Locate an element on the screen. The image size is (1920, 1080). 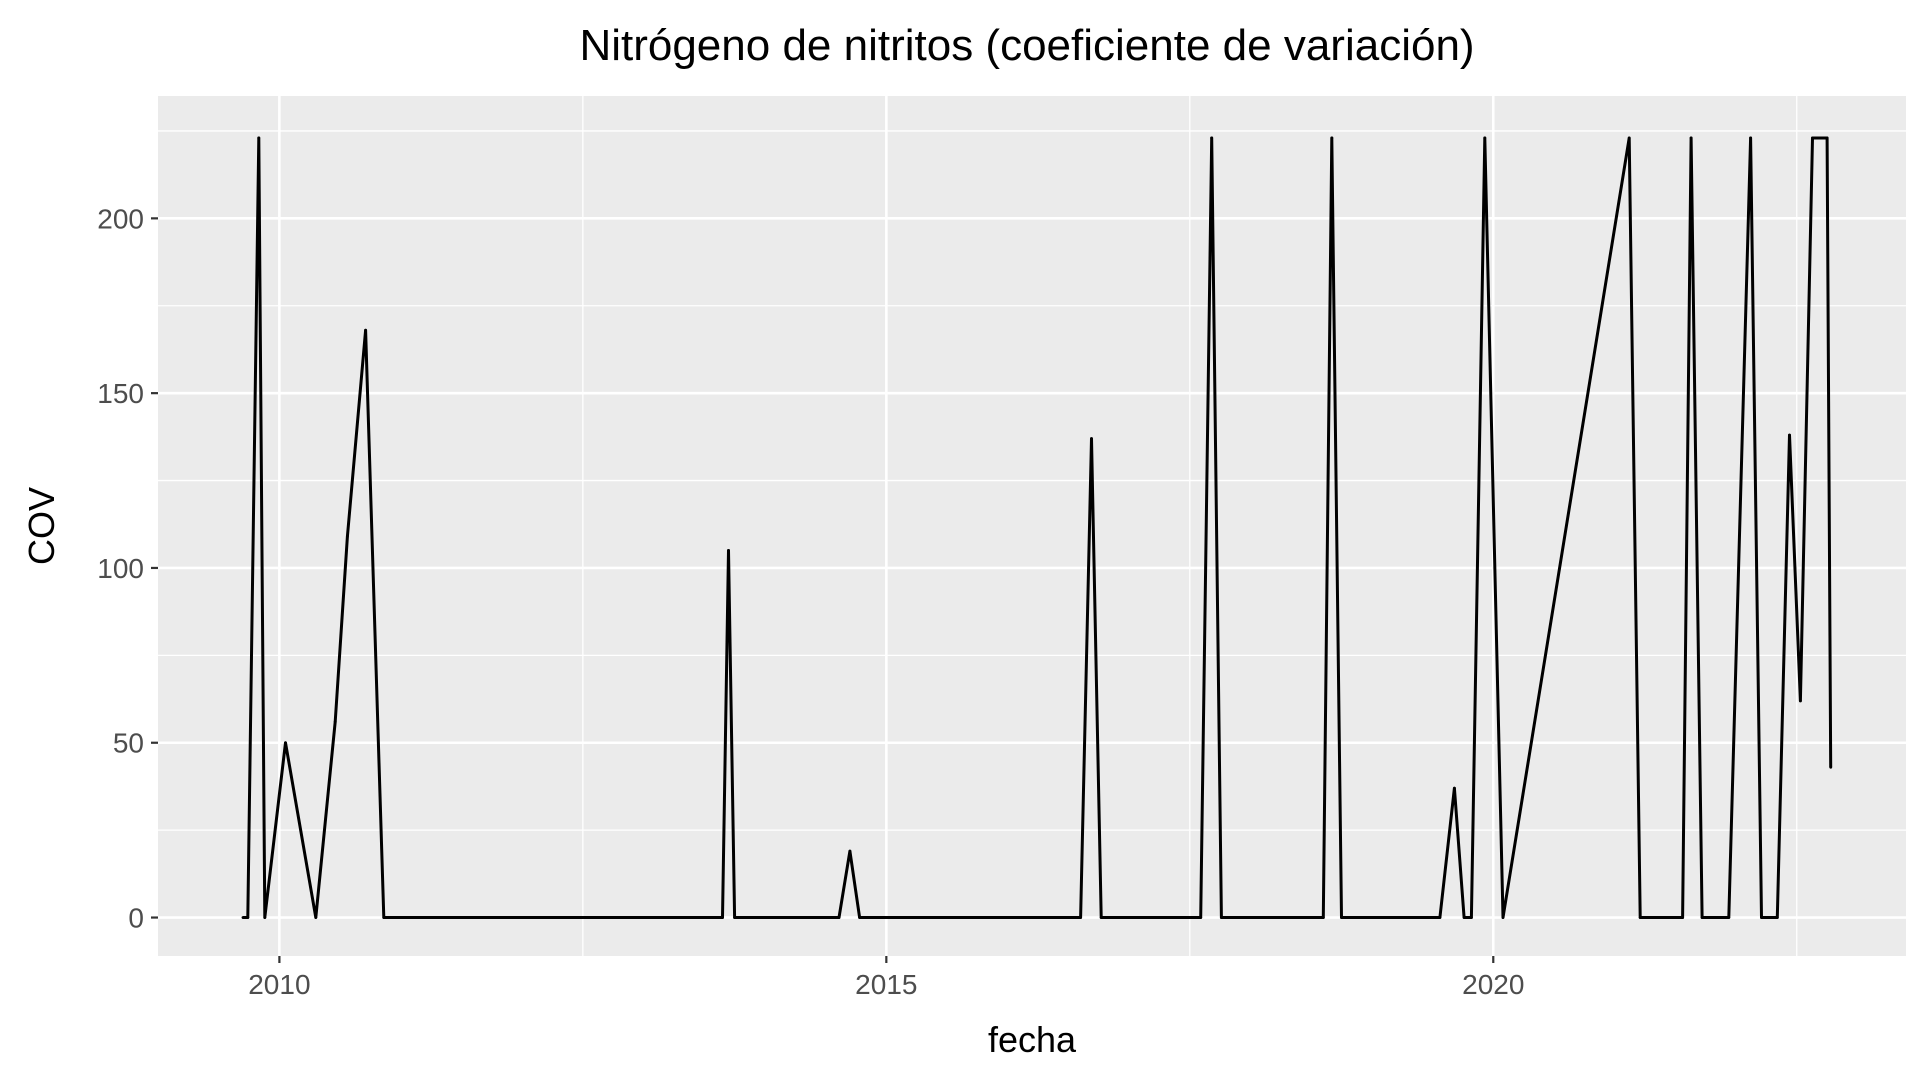
x-tick-label: 2015 is located at coordinates (886, 984).